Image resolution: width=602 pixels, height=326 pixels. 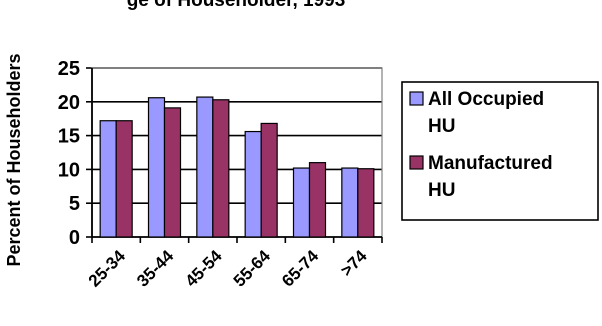 I want to click on x-tick-label: 35-44, so click(x=155, y=268).